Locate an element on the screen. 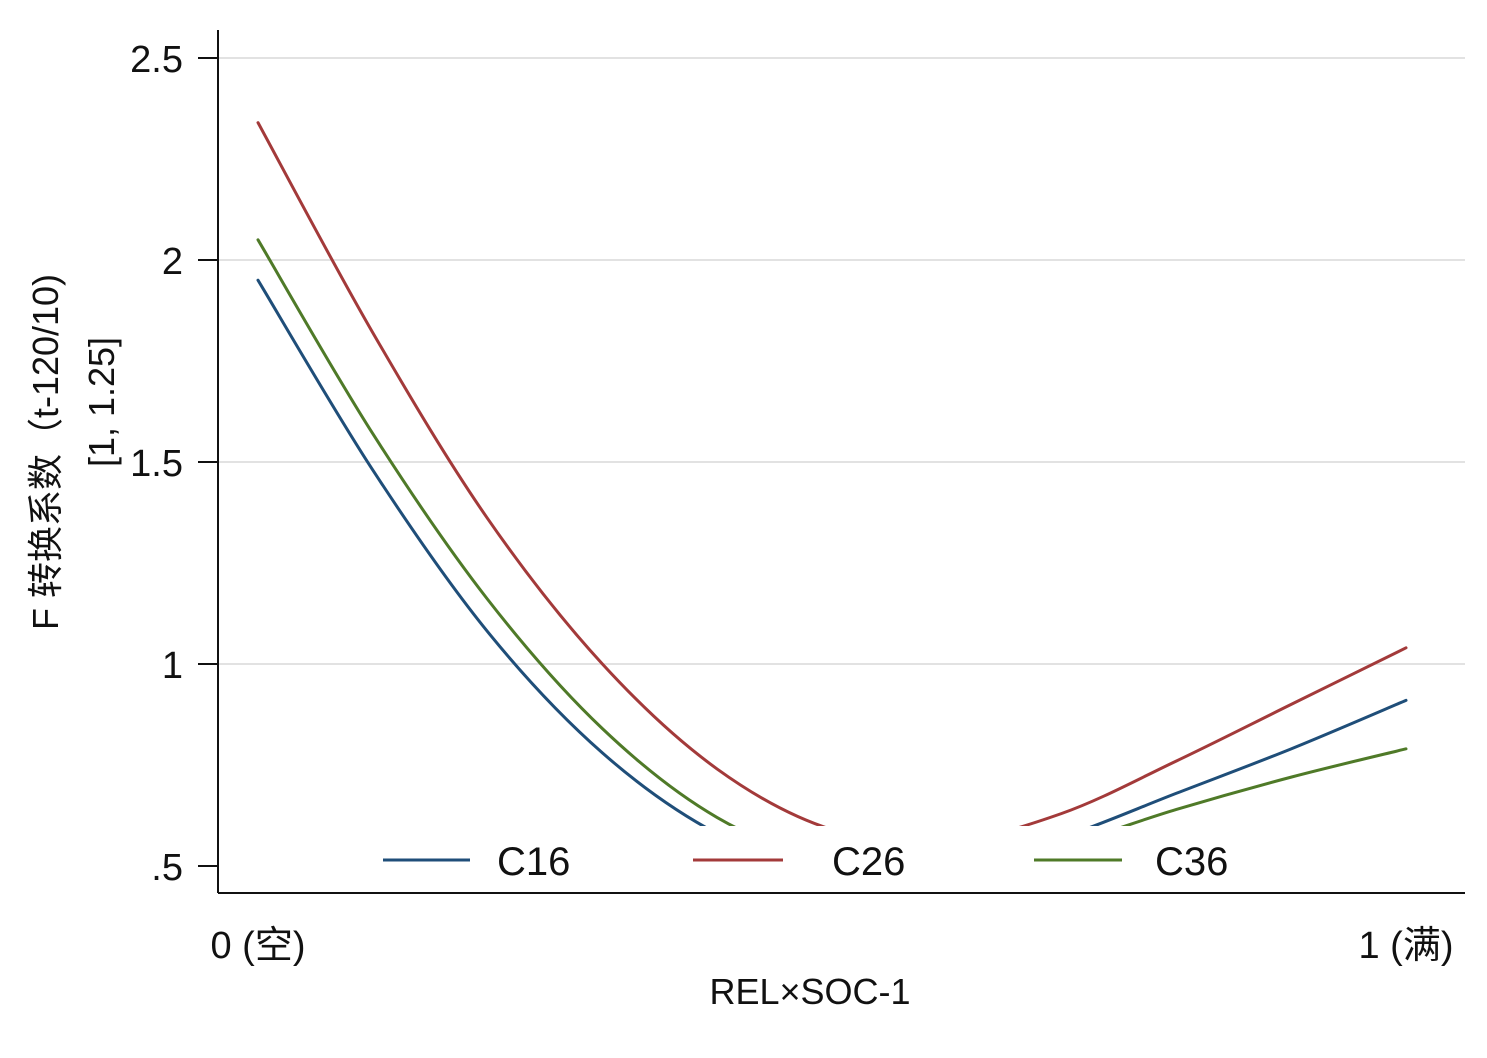 The width and height of the screenshot is (1487, 1058). y-axis-title-line-1: F 转换系数（t-120/10) is located at coordinates (45, 452).